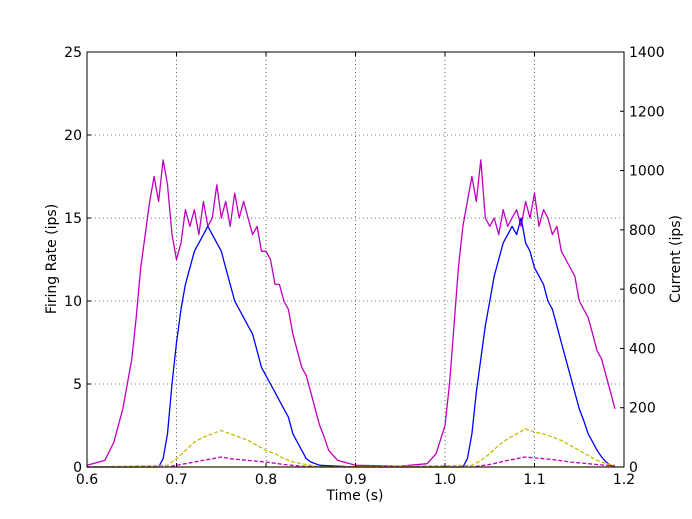 This screenshot has width=692, height=519. I want to click on x-tick-label: 1.2, so click(624, 480).